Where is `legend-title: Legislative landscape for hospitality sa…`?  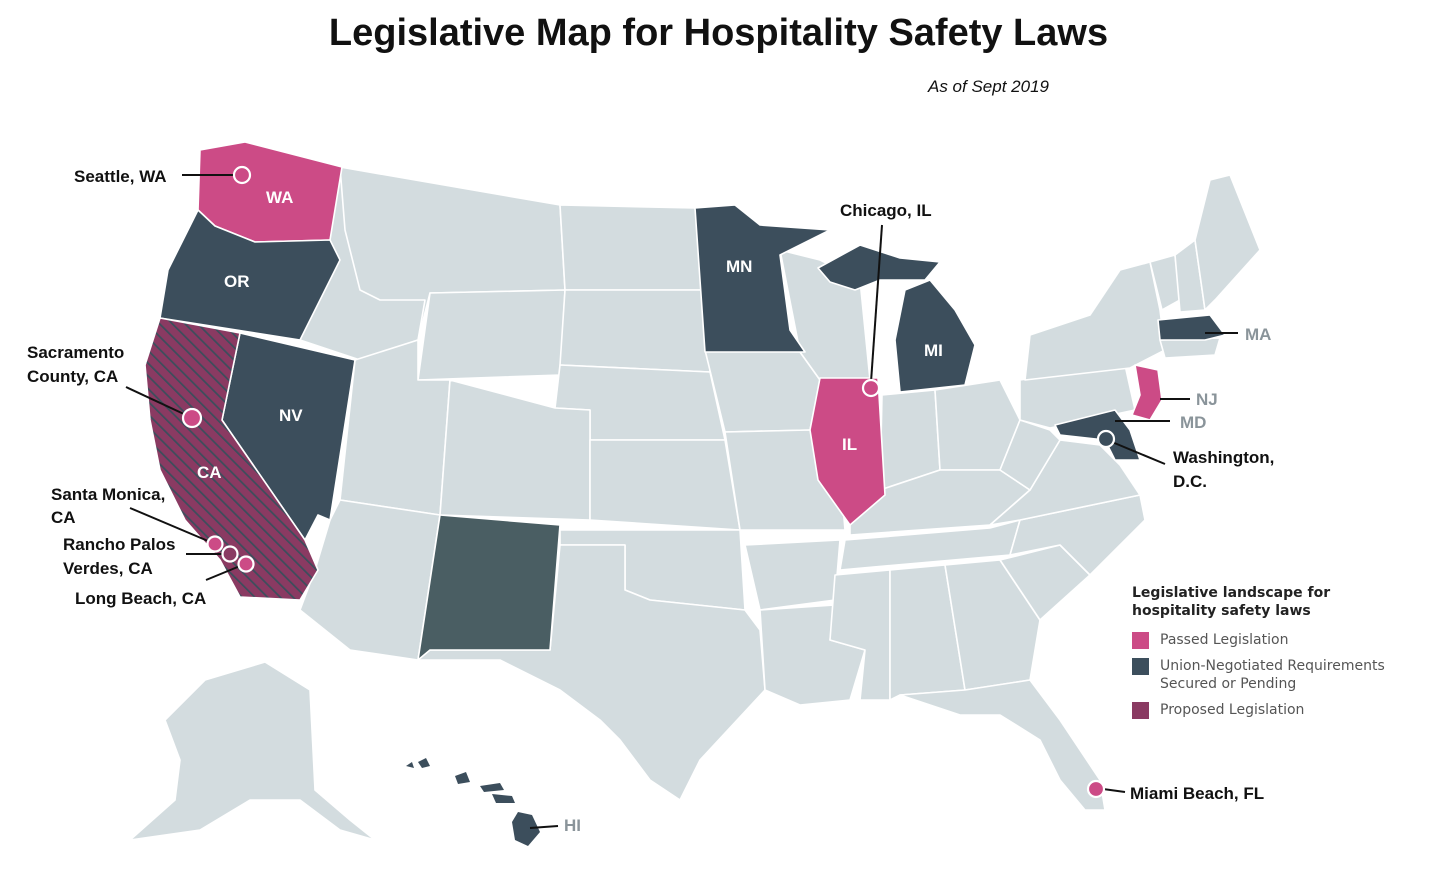
legend-title: Legislative landscape for hospitality sa… is located at coordinates (1231, 602).